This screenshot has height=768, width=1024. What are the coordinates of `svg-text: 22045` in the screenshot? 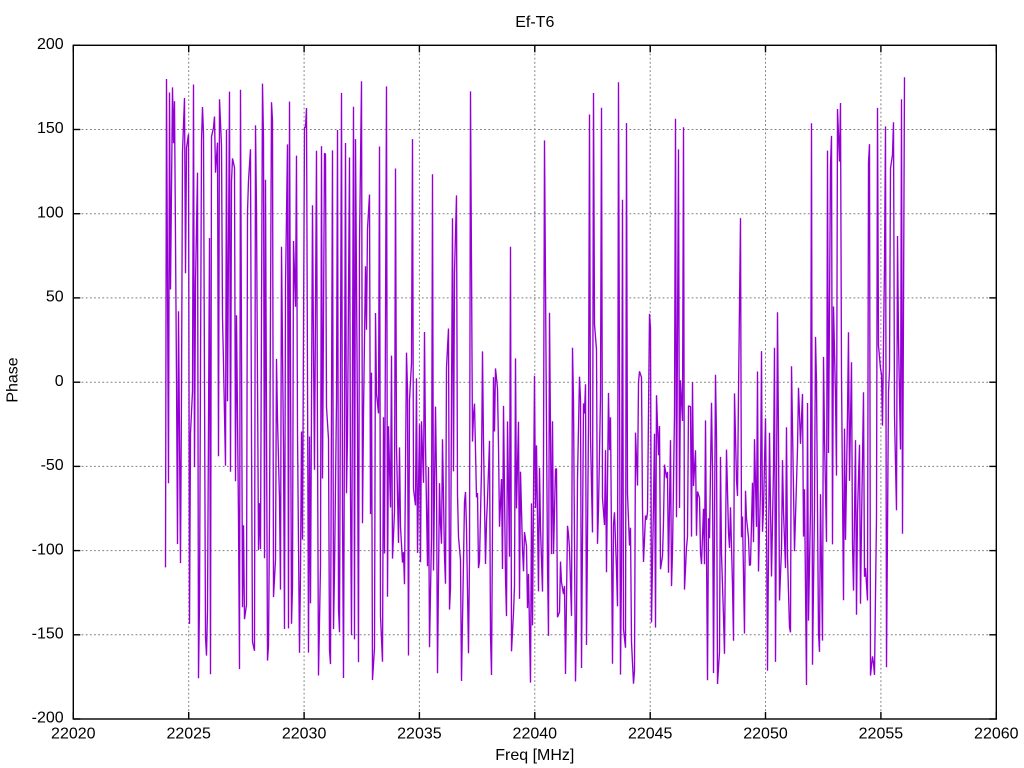 It's located at (650, 733).